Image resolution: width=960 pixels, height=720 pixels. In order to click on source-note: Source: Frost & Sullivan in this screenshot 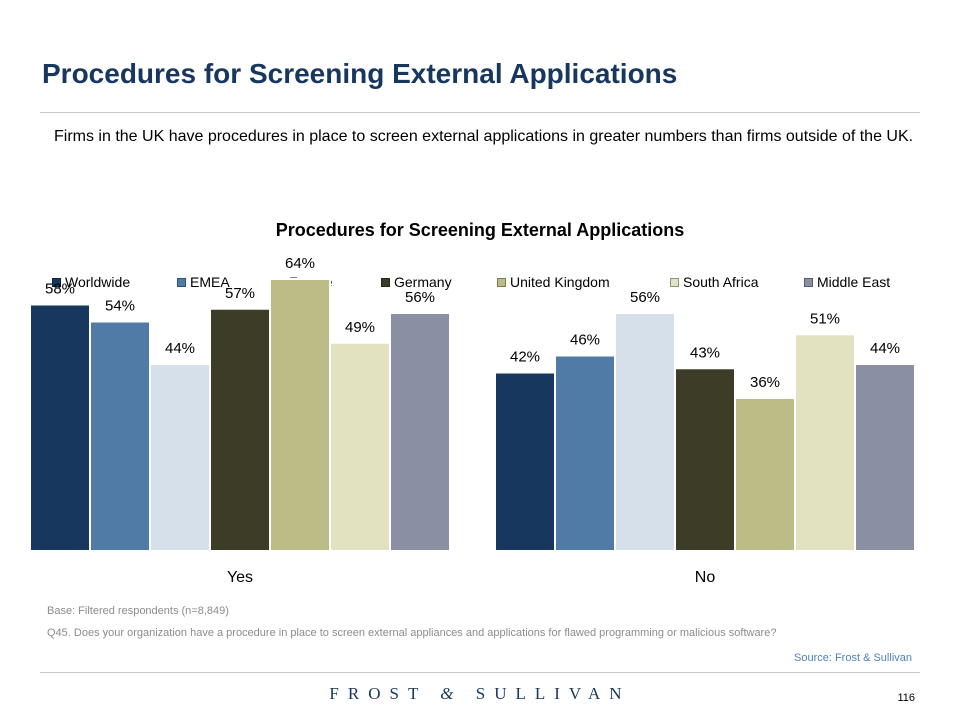, I will do `click(853, 658)`.